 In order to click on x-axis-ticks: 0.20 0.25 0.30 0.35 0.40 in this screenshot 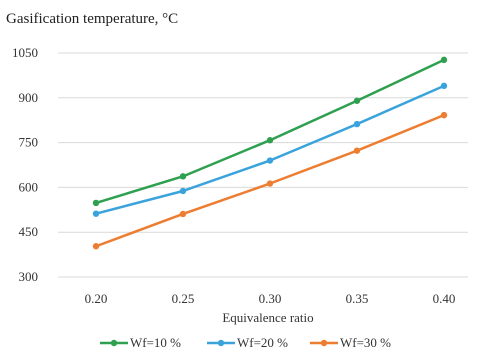, I will do `click(270, 298)`.